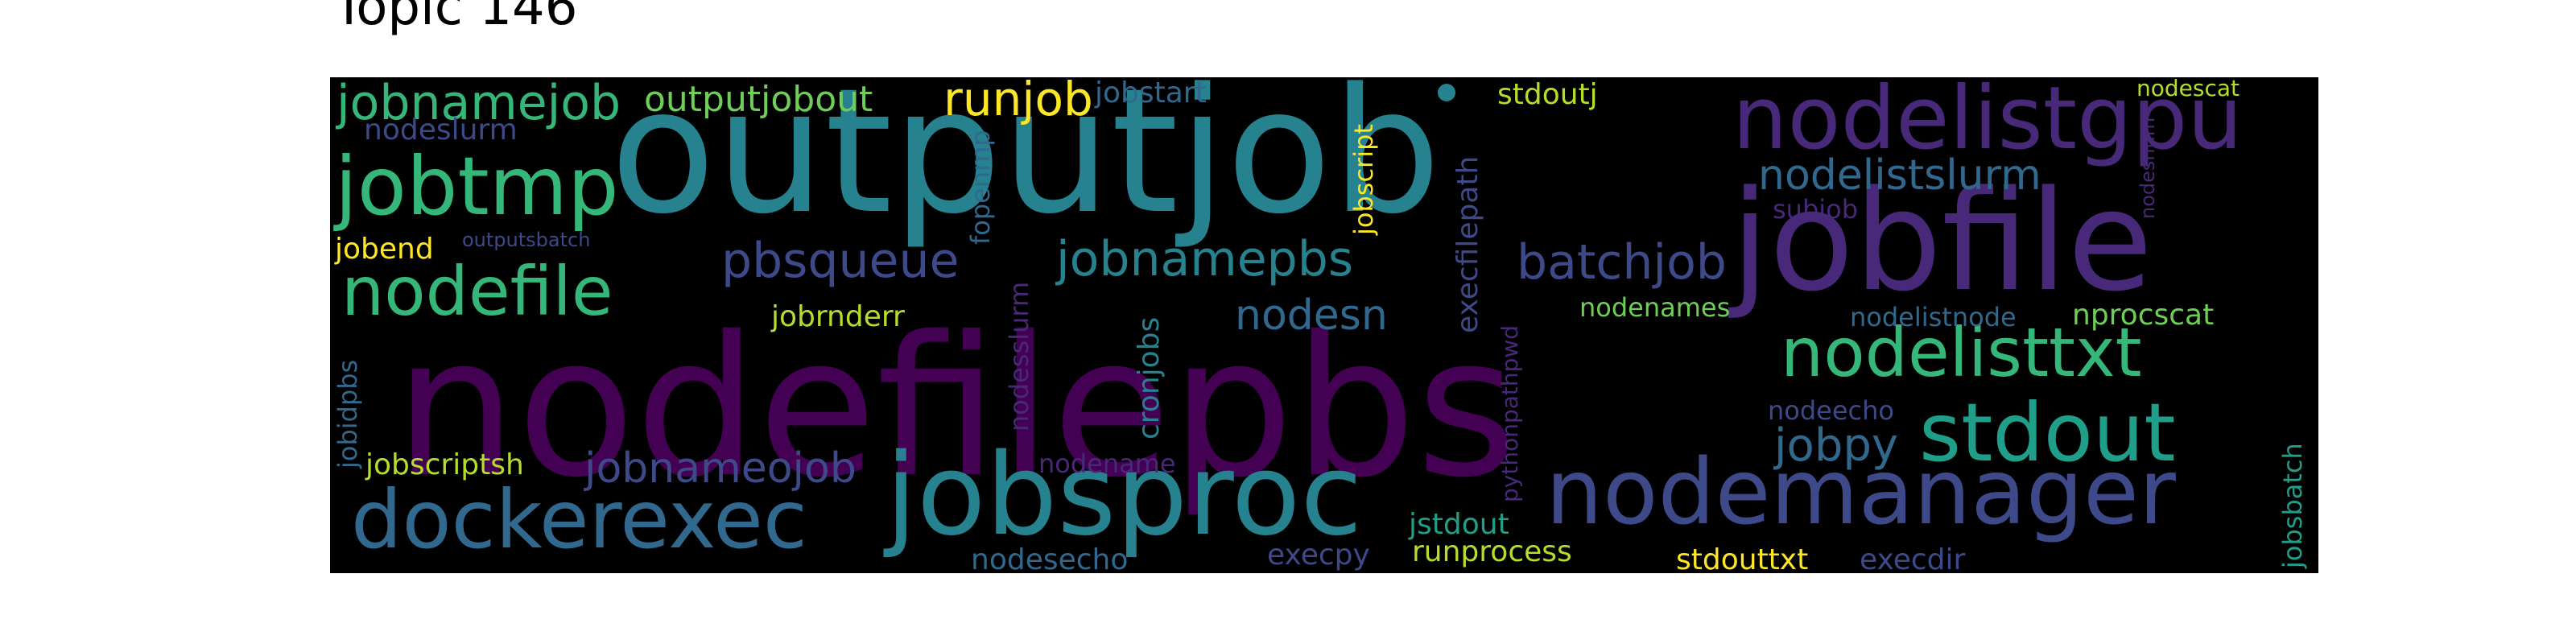 The image size is (2576, 644). Describe the element at coordinates (1933, 317) in the screenshot. I see `word: nodelistnode` at that location.